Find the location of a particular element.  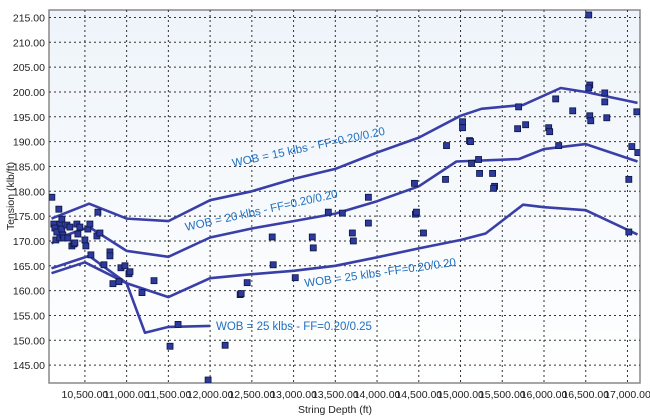

y-axis-label: Tension (klb/ft) is located at coordinates (11, 196).